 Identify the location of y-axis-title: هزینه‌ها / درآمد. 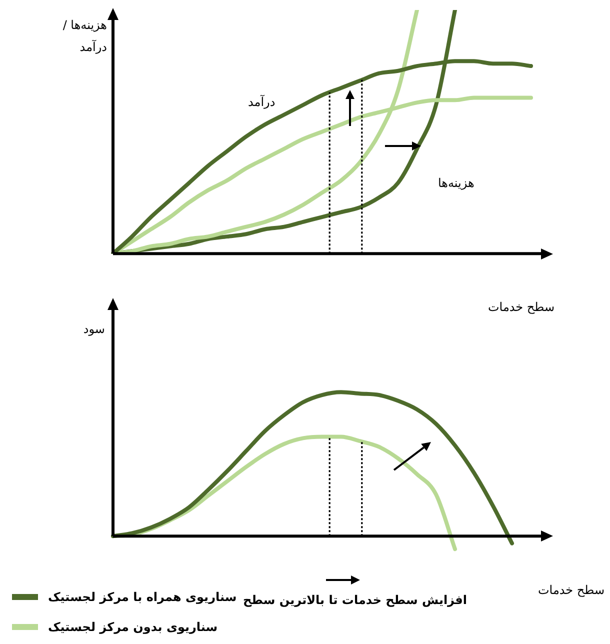
(84, 36).